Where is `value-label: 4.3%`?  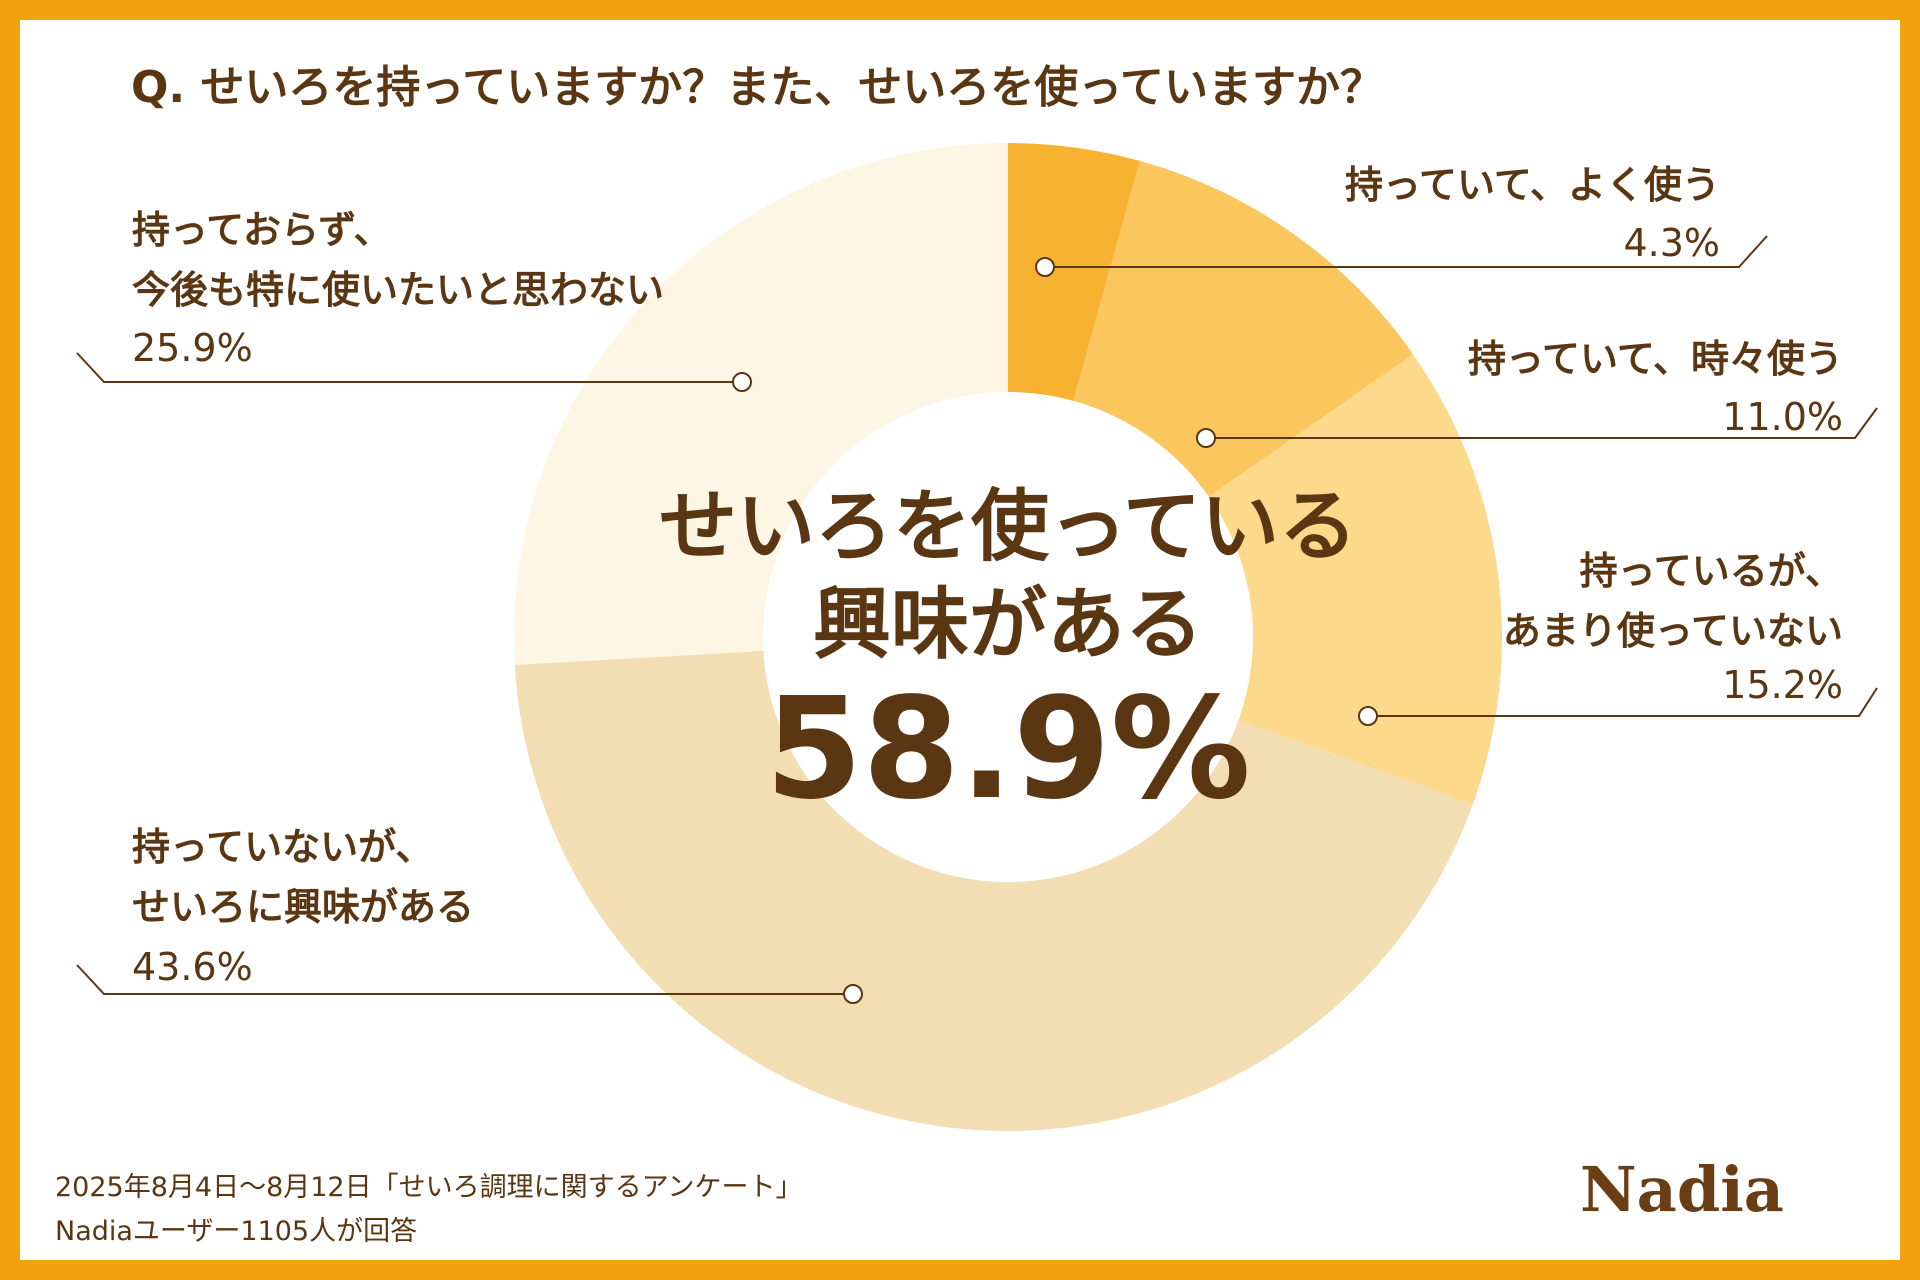
value-label: 4.3% is located at coordinates (1671, 243).